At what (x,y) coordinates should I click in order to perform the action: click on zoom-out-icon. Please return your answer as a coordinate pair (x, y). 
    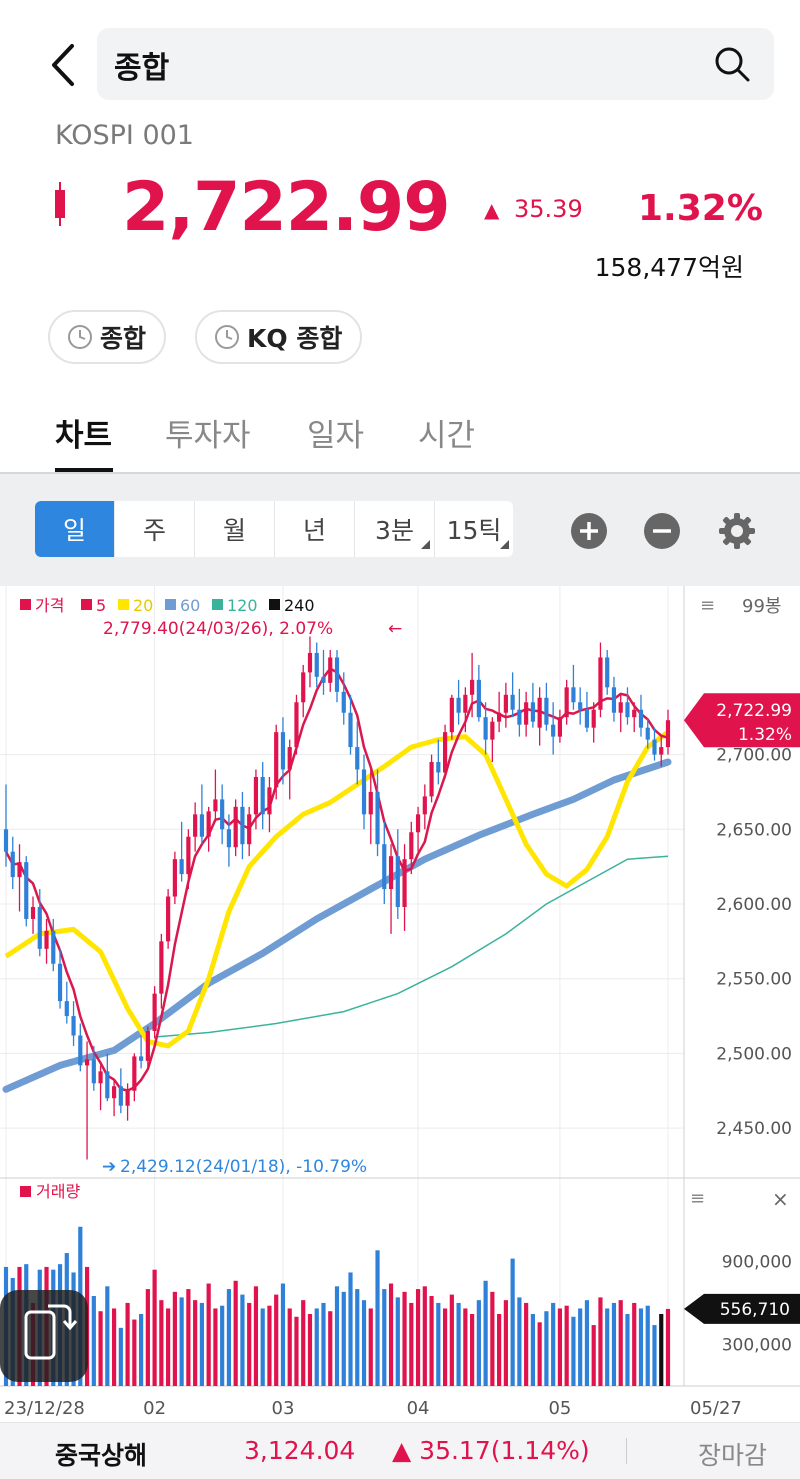
    Looking at the image, I should click on (662, 531).